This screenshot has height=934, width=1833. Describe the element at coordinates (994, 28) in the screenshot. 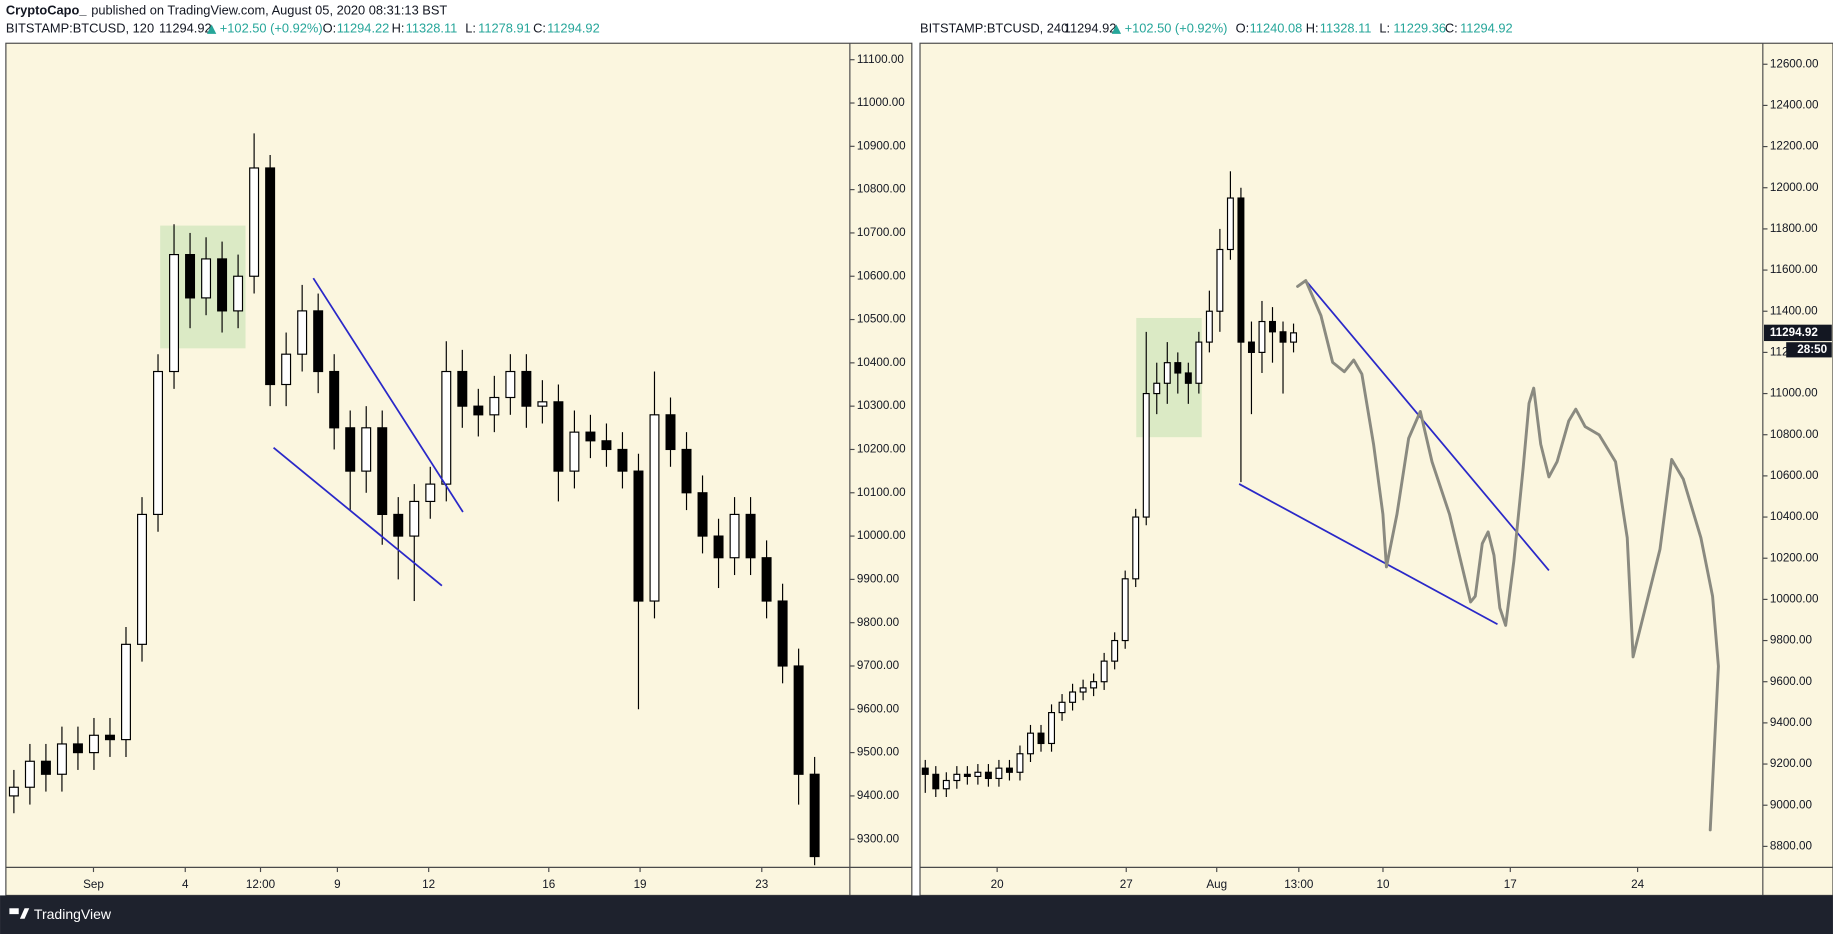

I see `symbol: BITSTAMP:BTCUSD, 240` at that location.